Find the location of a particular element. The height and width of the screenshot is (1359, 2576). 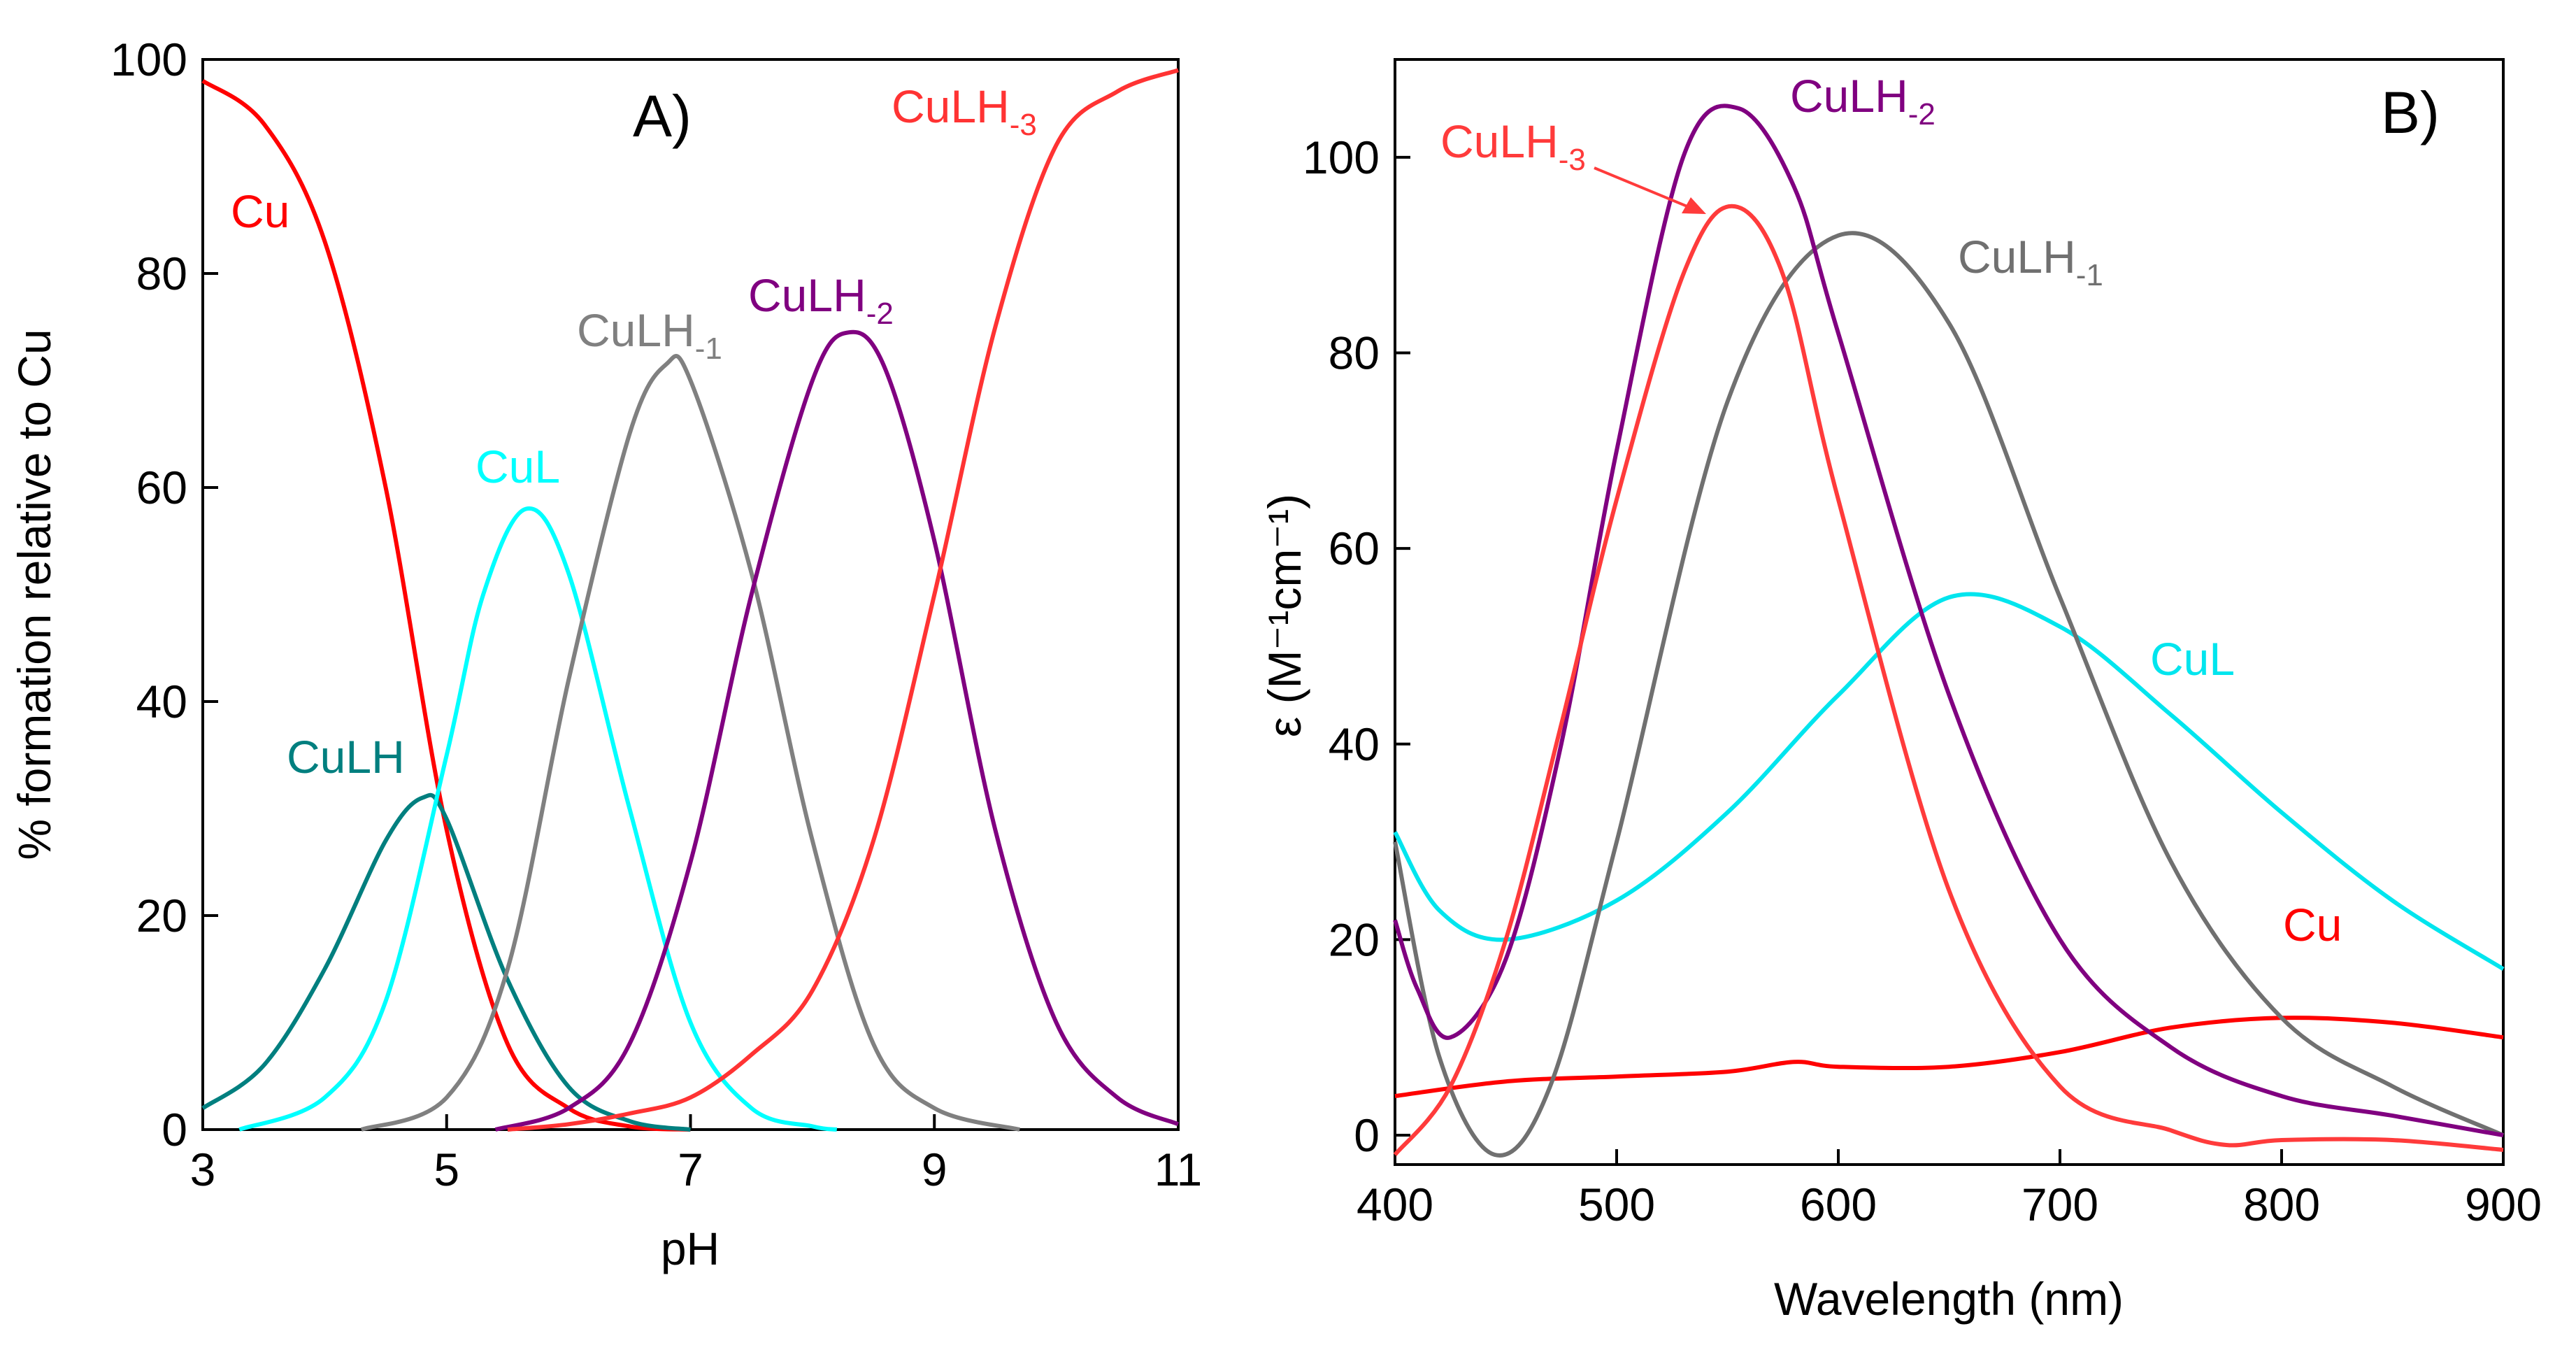

panel-a-label-culh: CuLH is located at coordinates (346, 757).